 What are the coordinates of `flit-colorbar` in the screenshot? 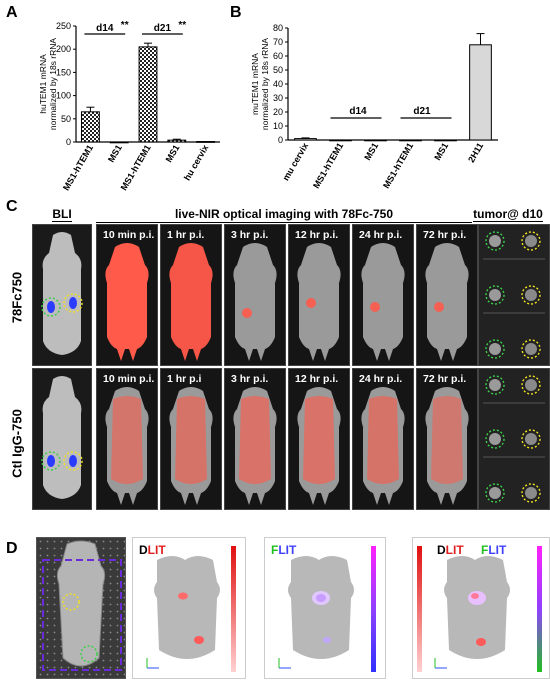 It's located at (373, 609).